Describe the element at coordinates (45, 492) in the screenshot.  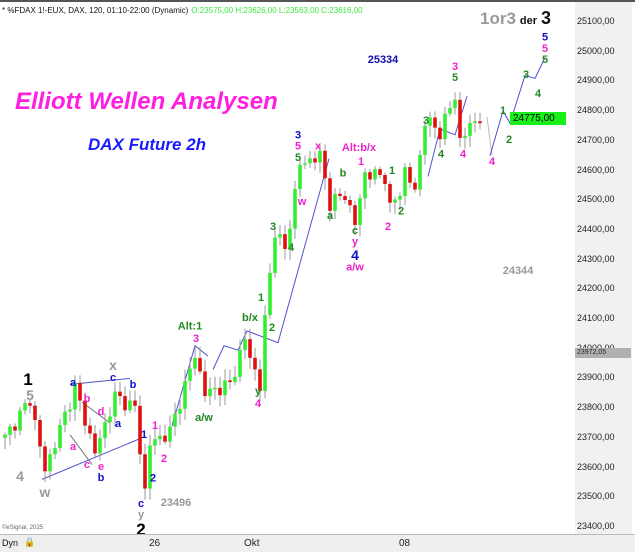
I see `wave-label: w` at that location.